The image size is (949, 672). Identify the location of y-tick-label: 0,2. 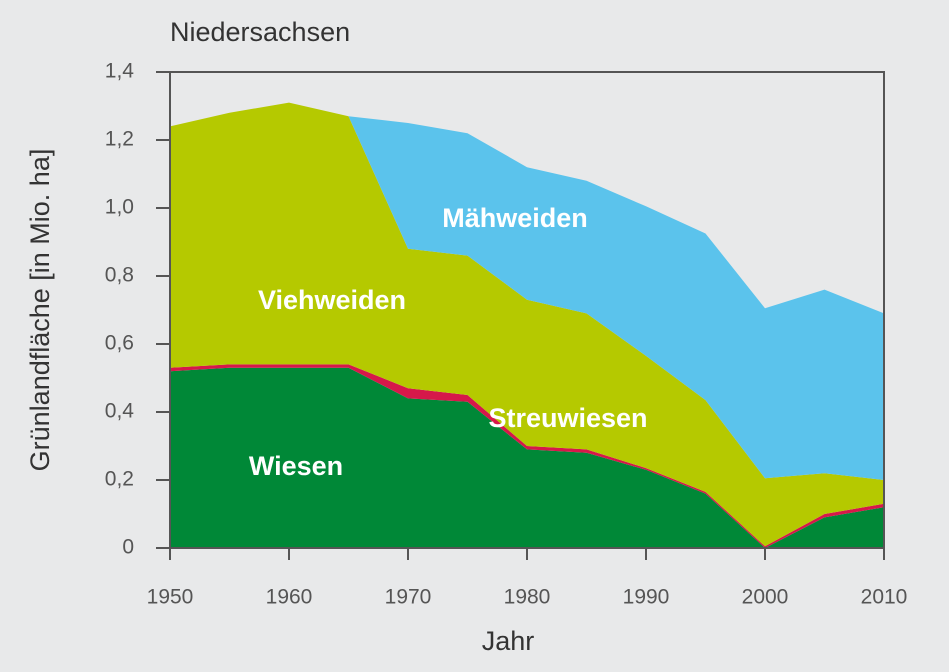
(119, 479).